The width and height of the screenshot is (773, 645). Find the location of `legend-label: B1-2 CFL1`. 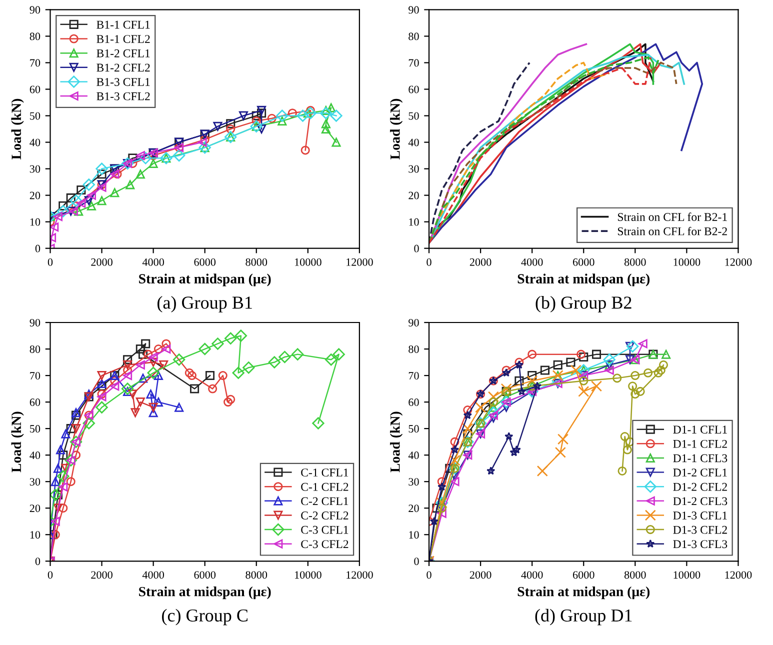

legend-label: B1-2 CFL1 is located at coordinates (123, 53).